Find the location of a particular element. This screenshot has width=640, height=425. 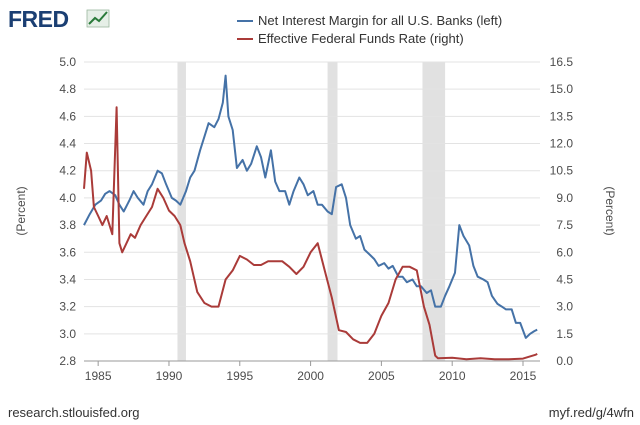

right-y-tick-label: 16.5 is located at coordinates (562, 62).